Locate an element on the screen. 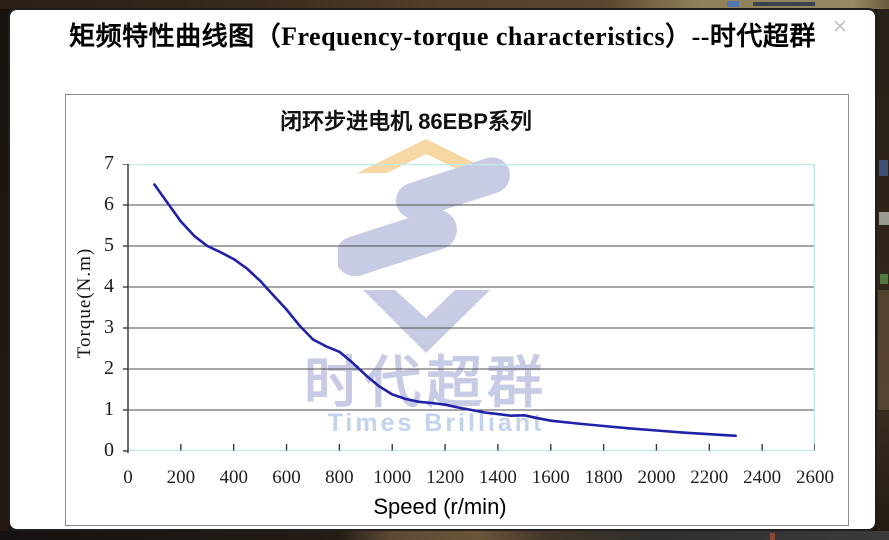 The width and height of the screenshot is (889, 540). y-axis-title: Torque(N.m) is located at coordinates (84, 303).